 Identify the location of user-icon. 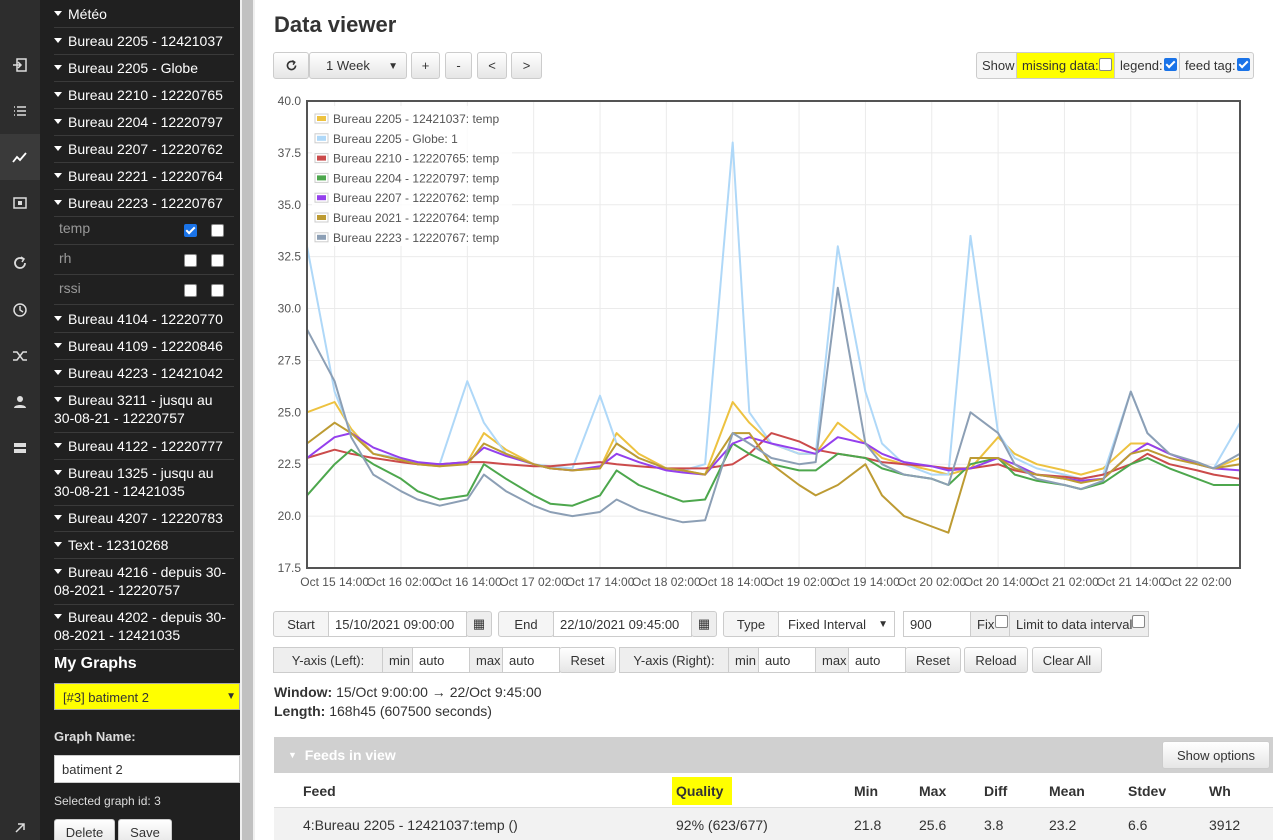
(20, 402).